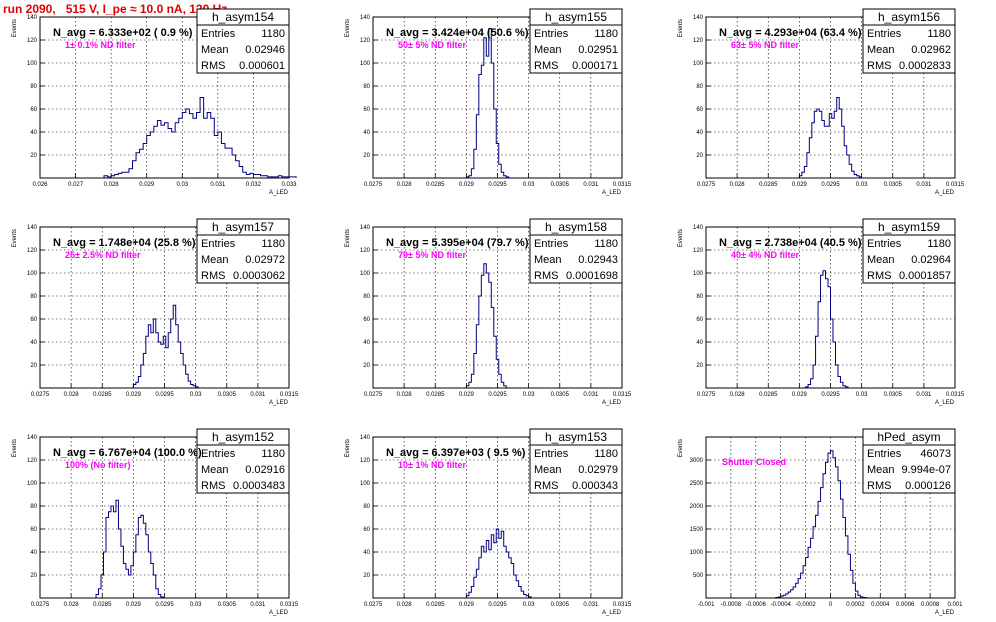 Image resolution: width=996 pixels, height=622 pixels. Describe the element at coordinates (790, 33) in the screenshot. I see `n-avg-label: N_avg = 4.293e+04 (63.4 %)` at that location.